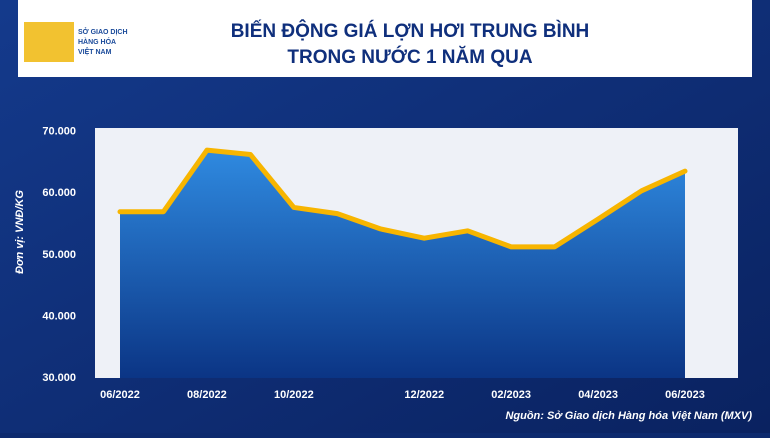  I want to click on x-tick-label: 10/2022, so click(294, 395).